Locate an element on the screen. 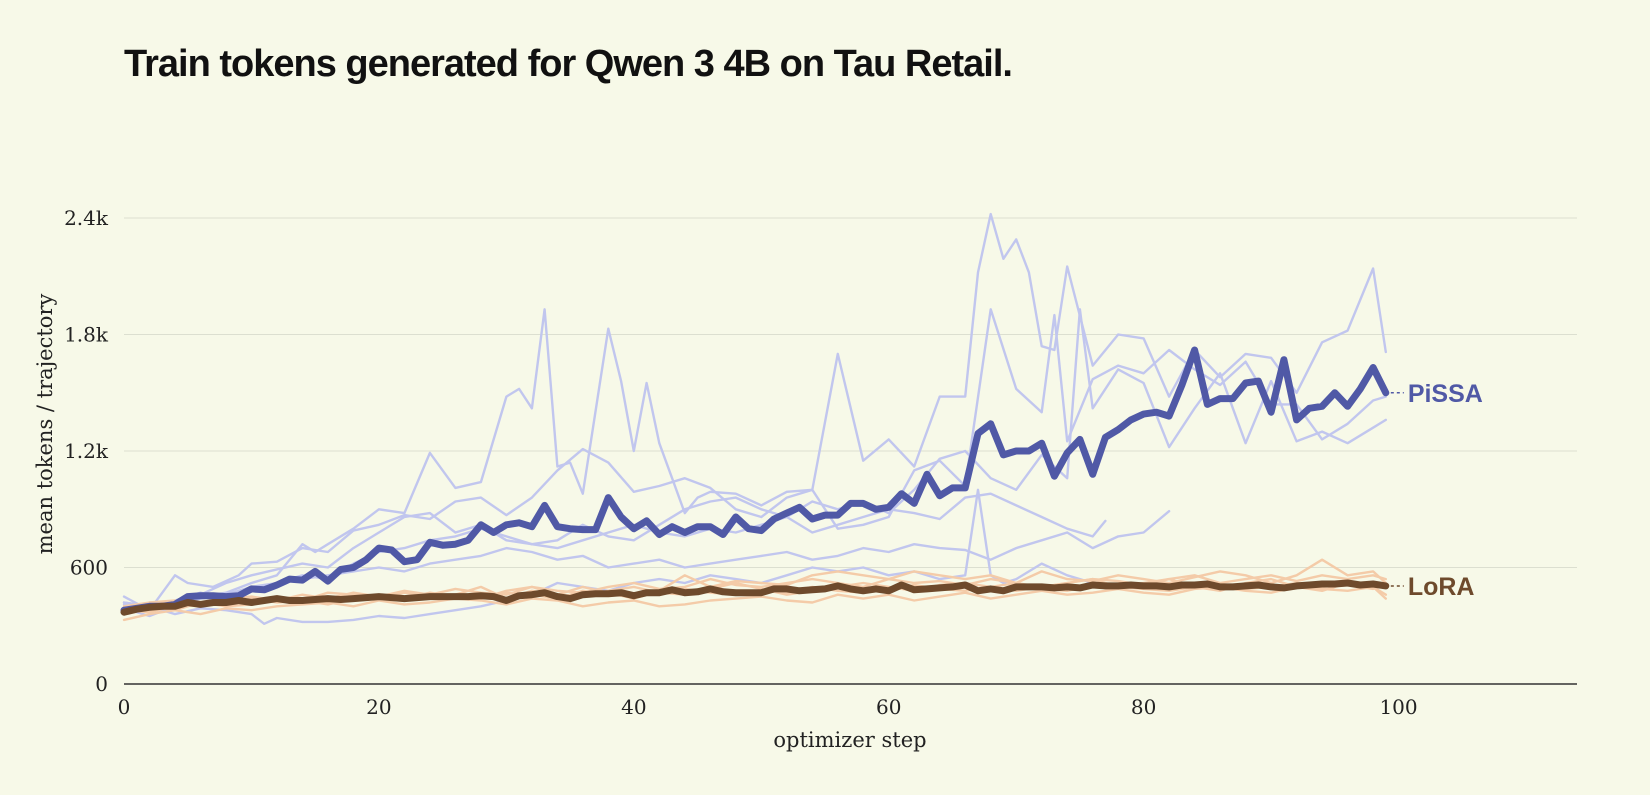  y-tick-labels: 0 600 1.2k 1.8k 2.4k is located at coordinates (86, 451).